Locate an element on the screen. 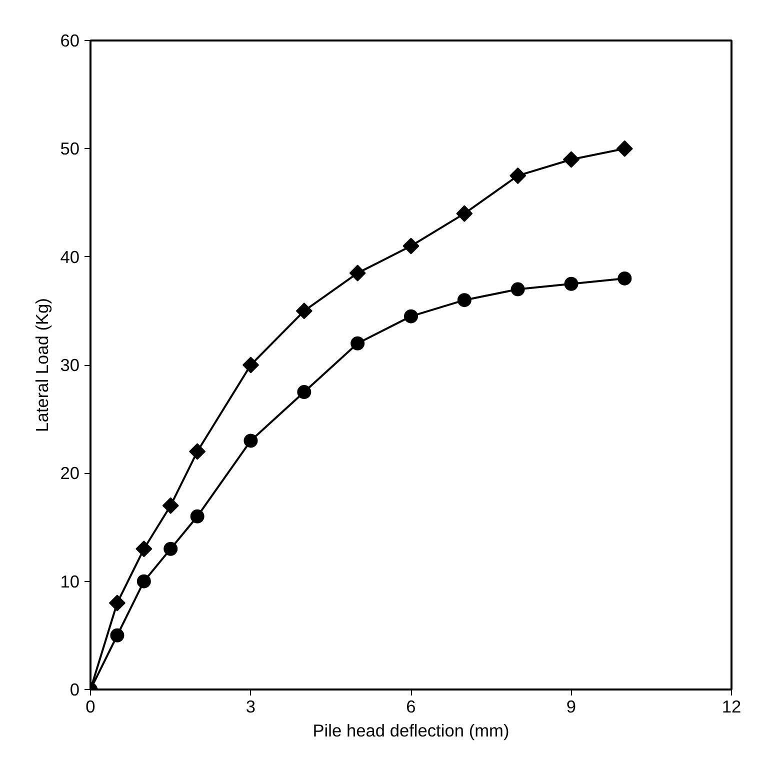 Image resolution: width=771 pixels, height=769 pixels. x-tick-label: 3 is located at coordinates (251, 706).